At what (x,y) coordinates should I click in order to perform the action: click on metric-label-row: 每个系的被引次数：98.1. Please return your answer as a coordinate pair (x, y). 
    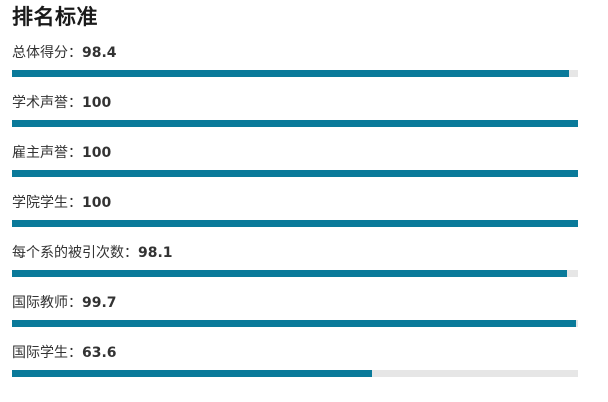
    Looking at the image, I should click on (92, 253).